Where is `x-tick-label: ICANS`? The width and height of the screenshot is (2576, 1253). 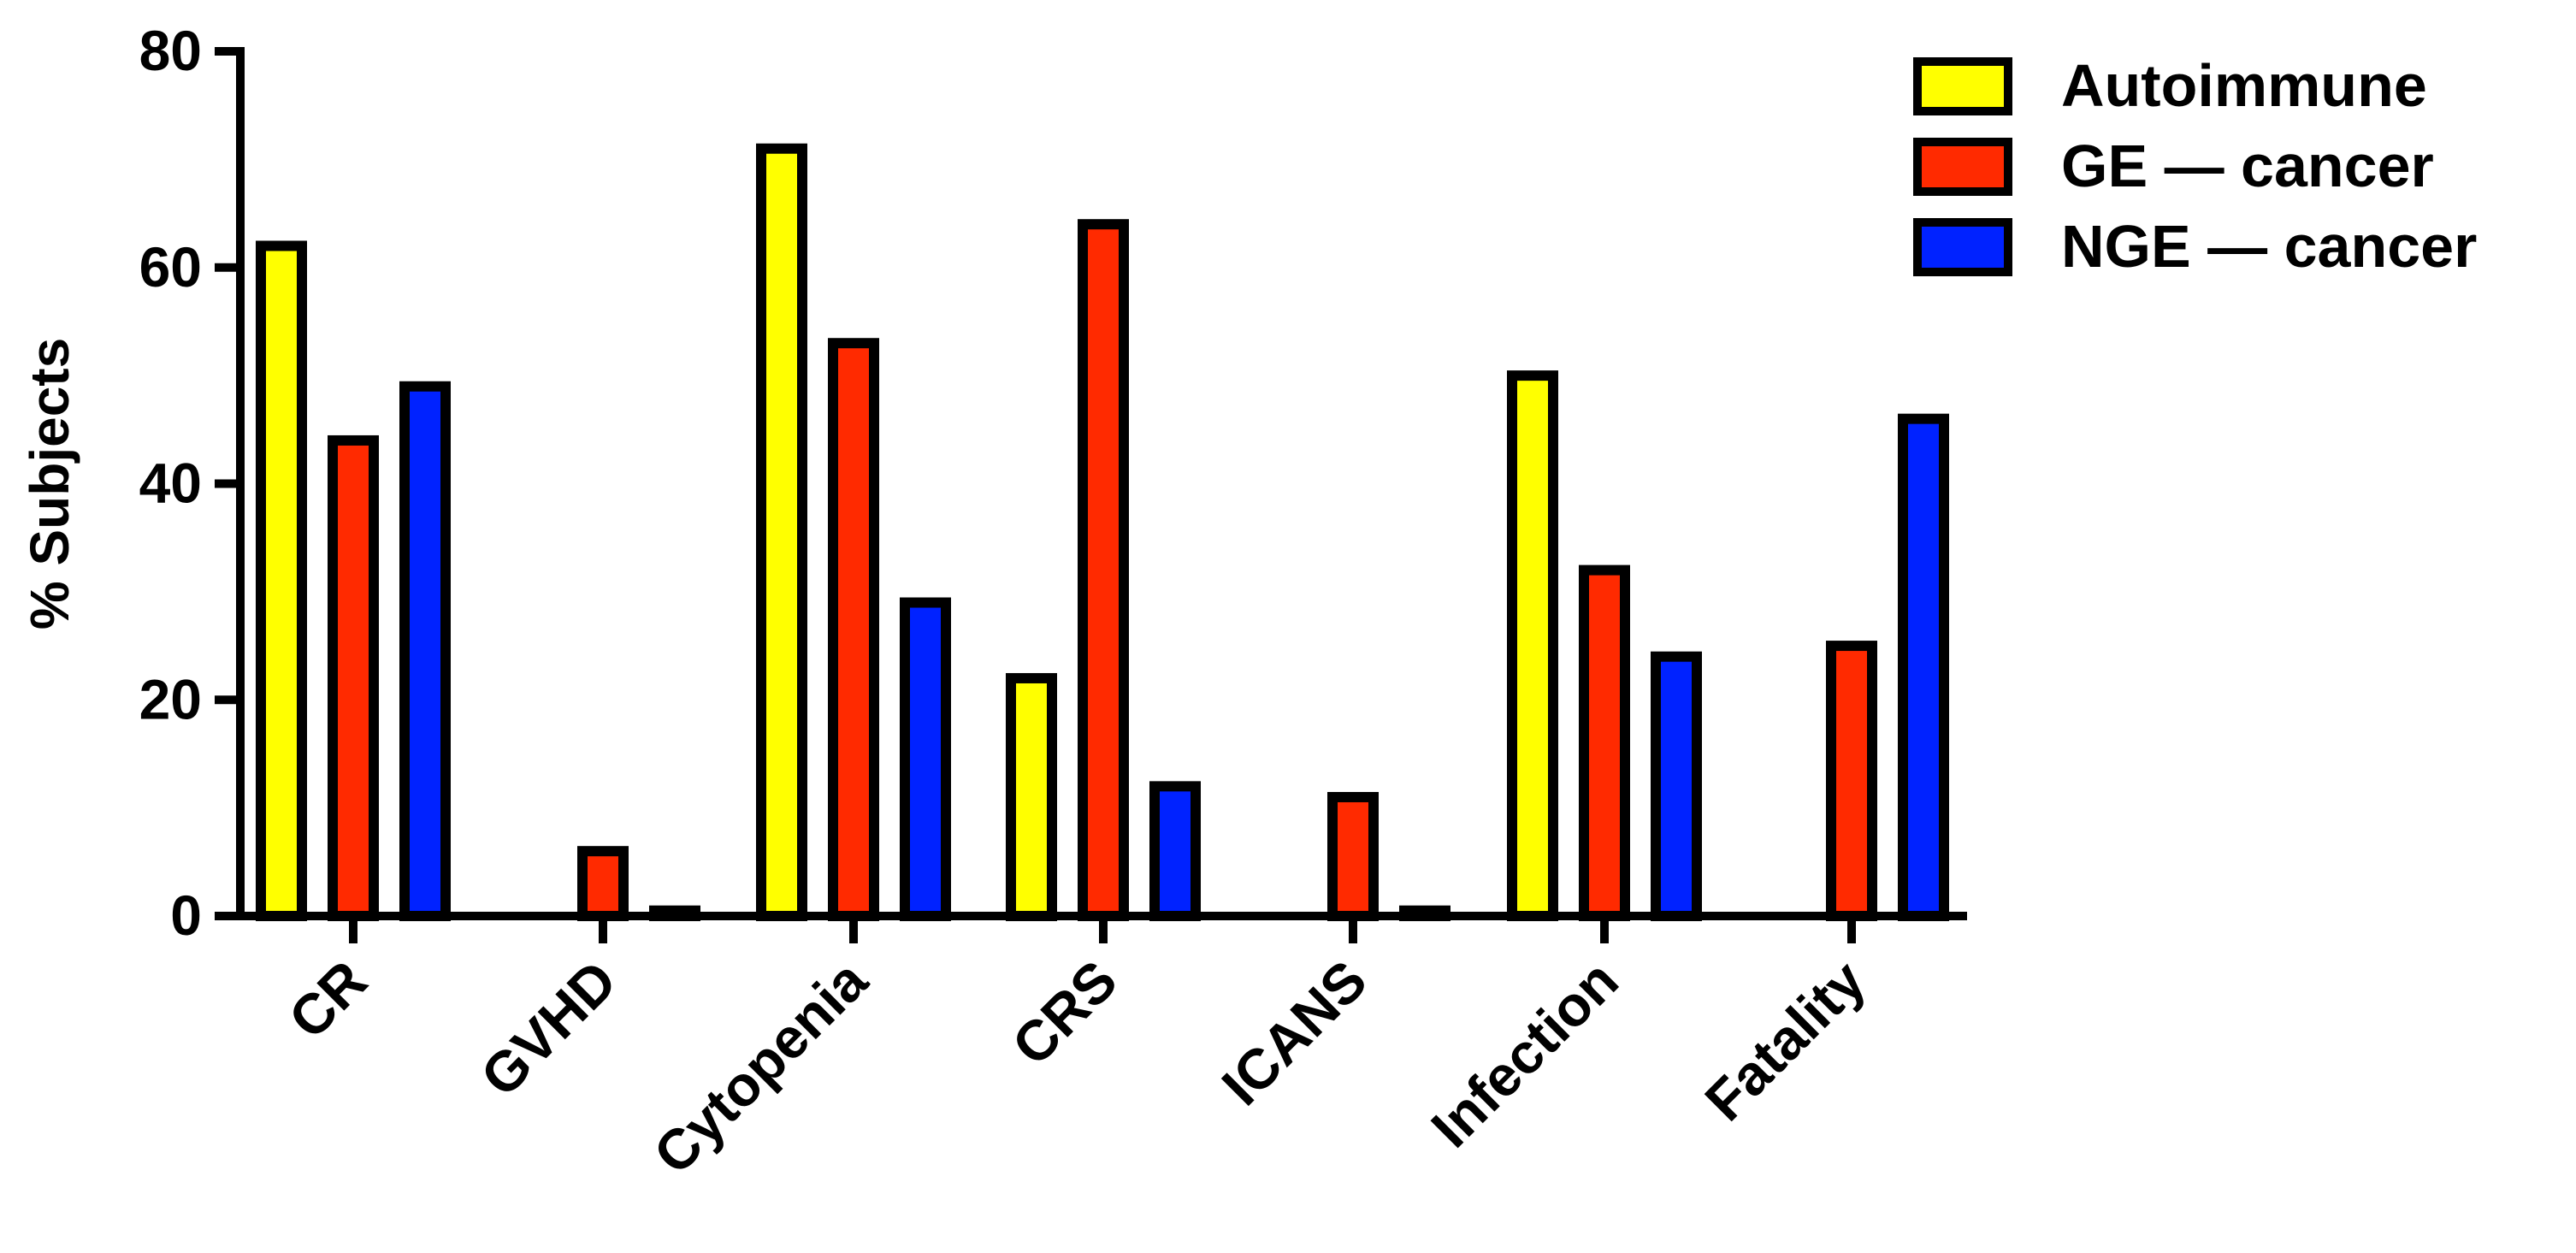
x-tick-label: ICANS is located at coordinates (1294, 1033).